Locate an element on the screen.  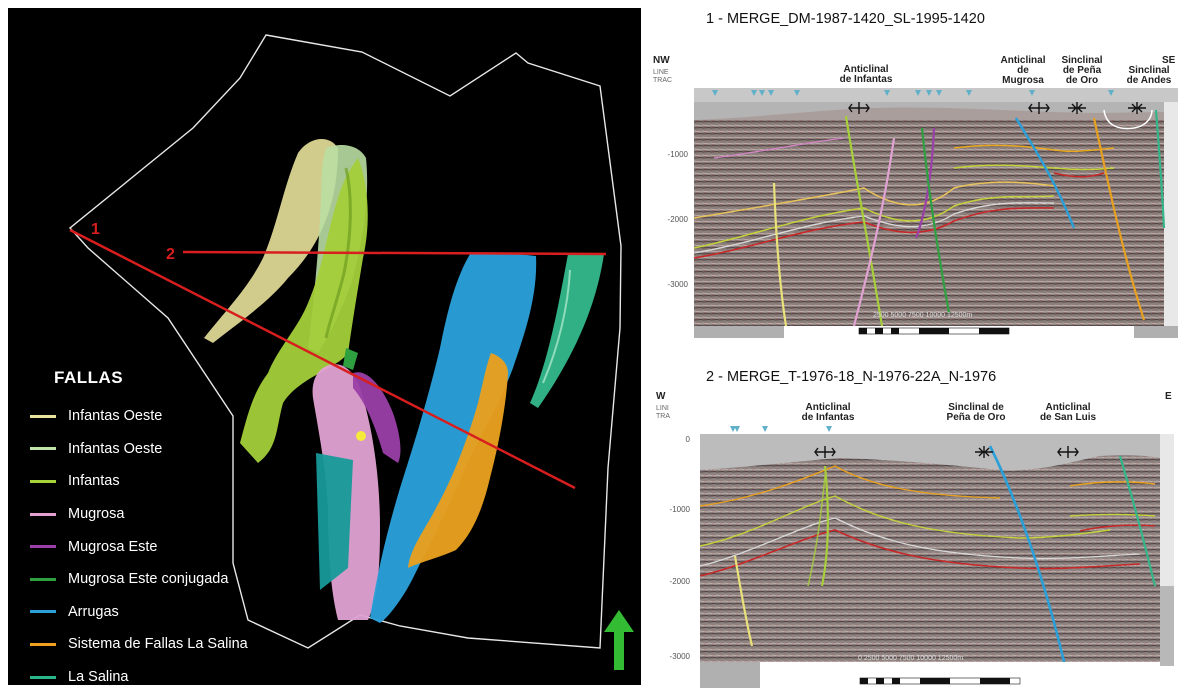
section-2-scale-text: 0 2500 5000 7500 10000 12500m is located at coordinates (911, 658).